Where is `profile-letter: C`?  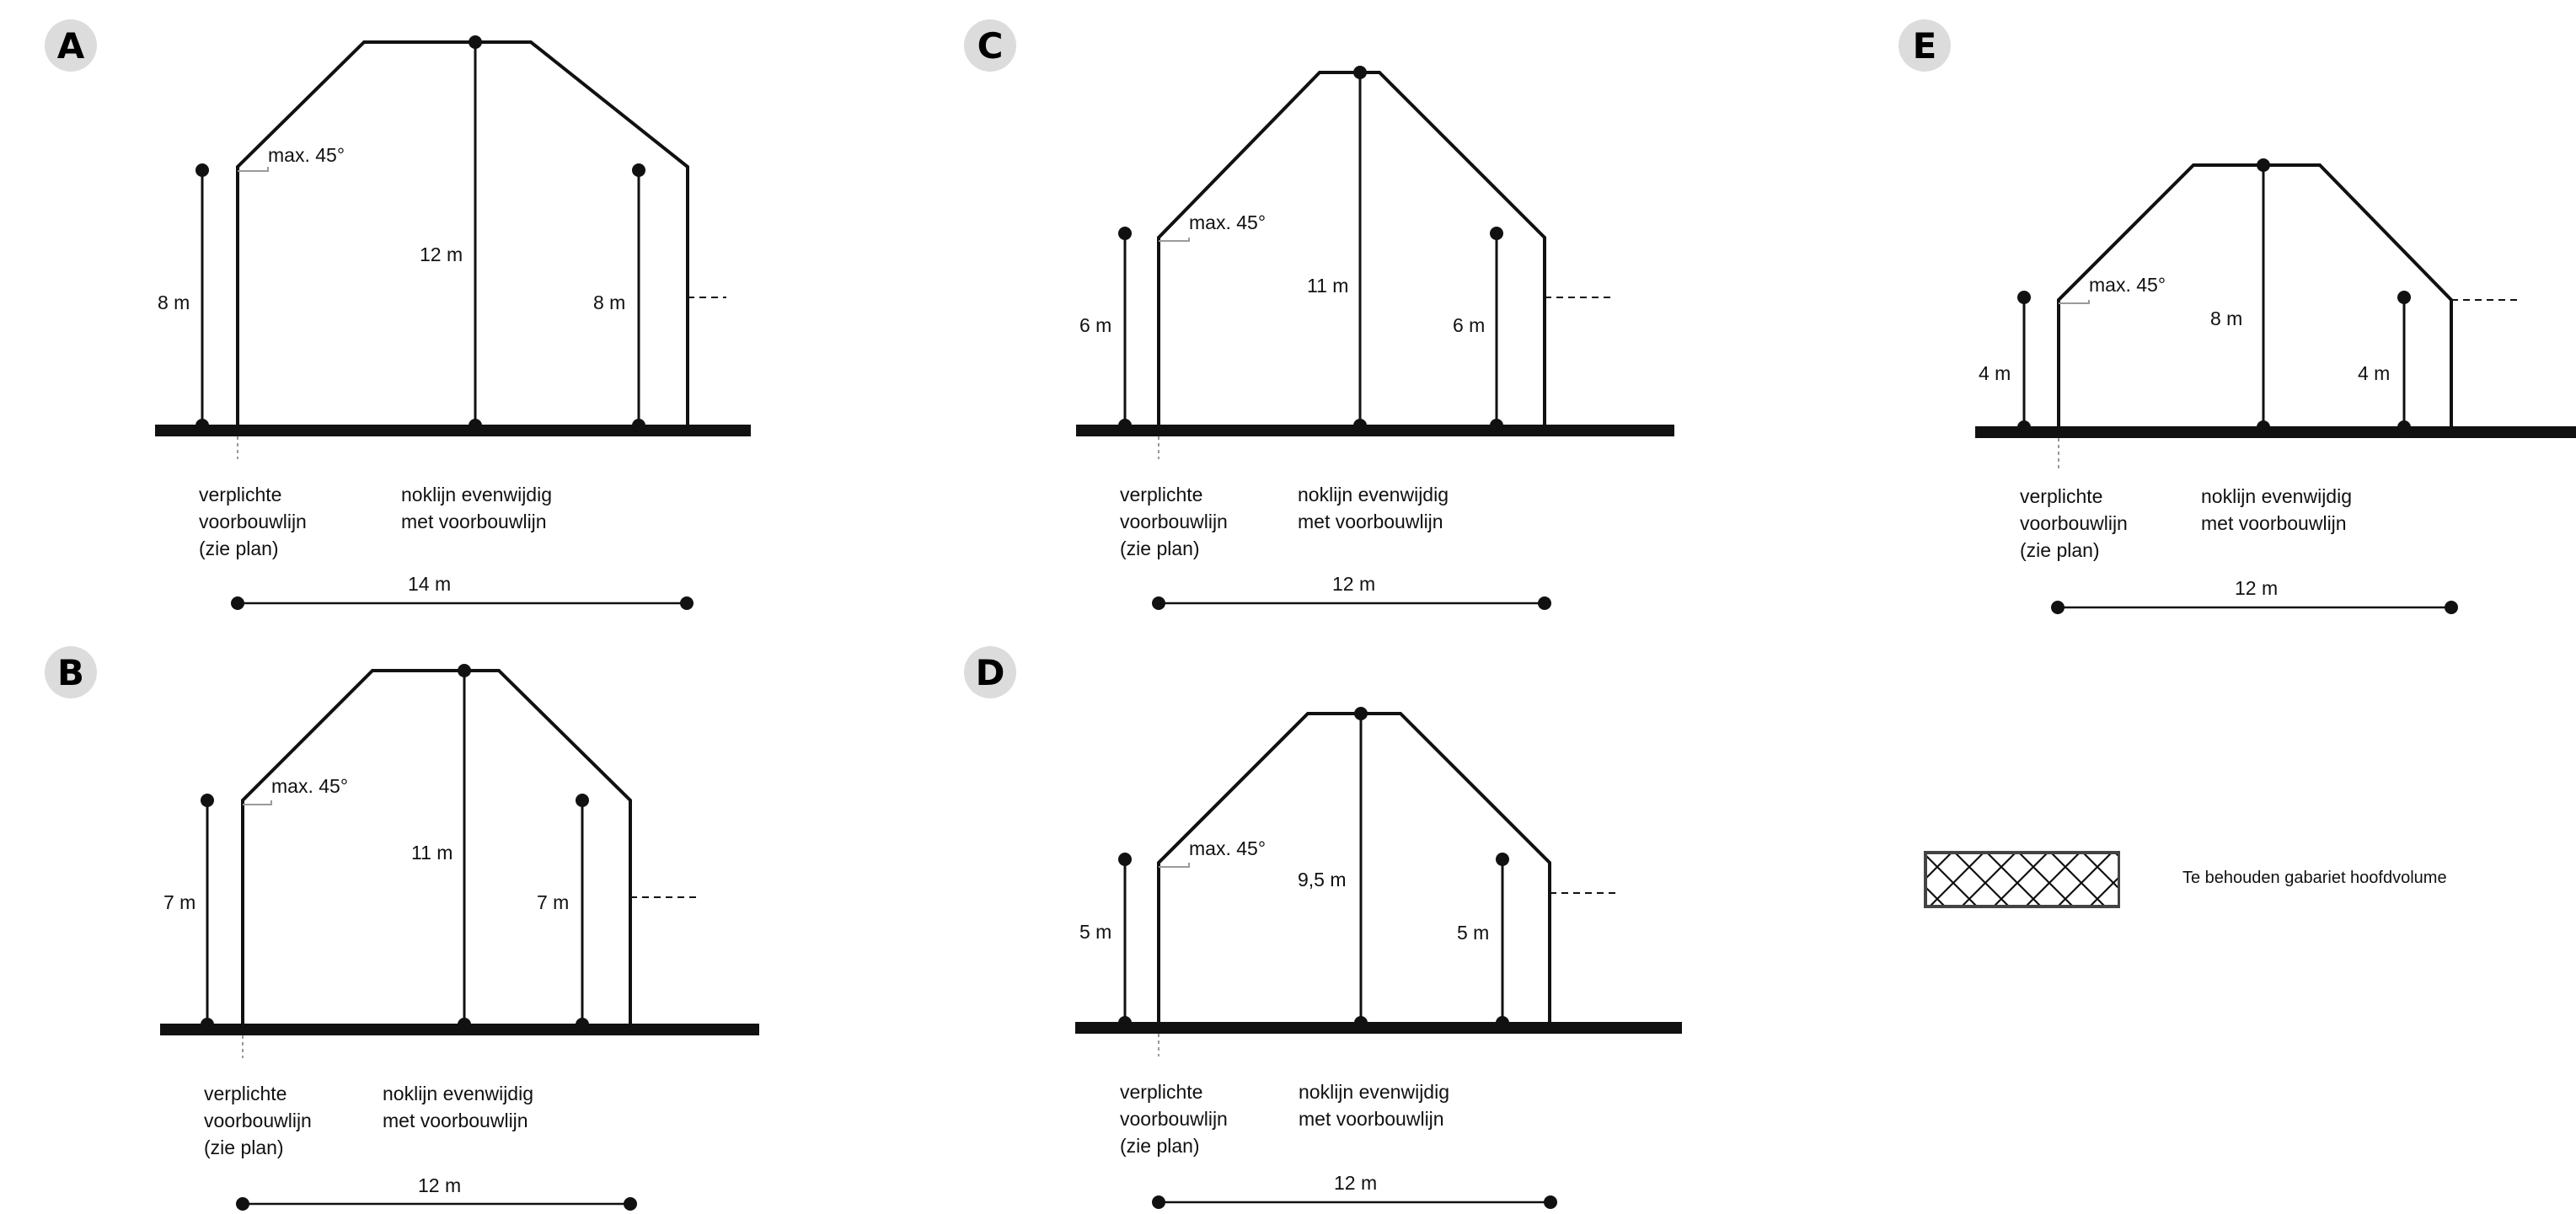
profile-letter: C is located at coordinates (990, 45).